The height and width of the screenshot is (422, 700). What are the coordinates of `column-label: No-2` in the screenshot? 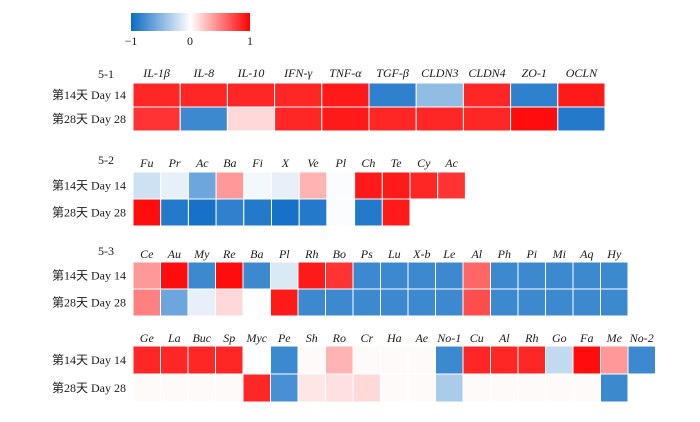 It's located at (641, 338).